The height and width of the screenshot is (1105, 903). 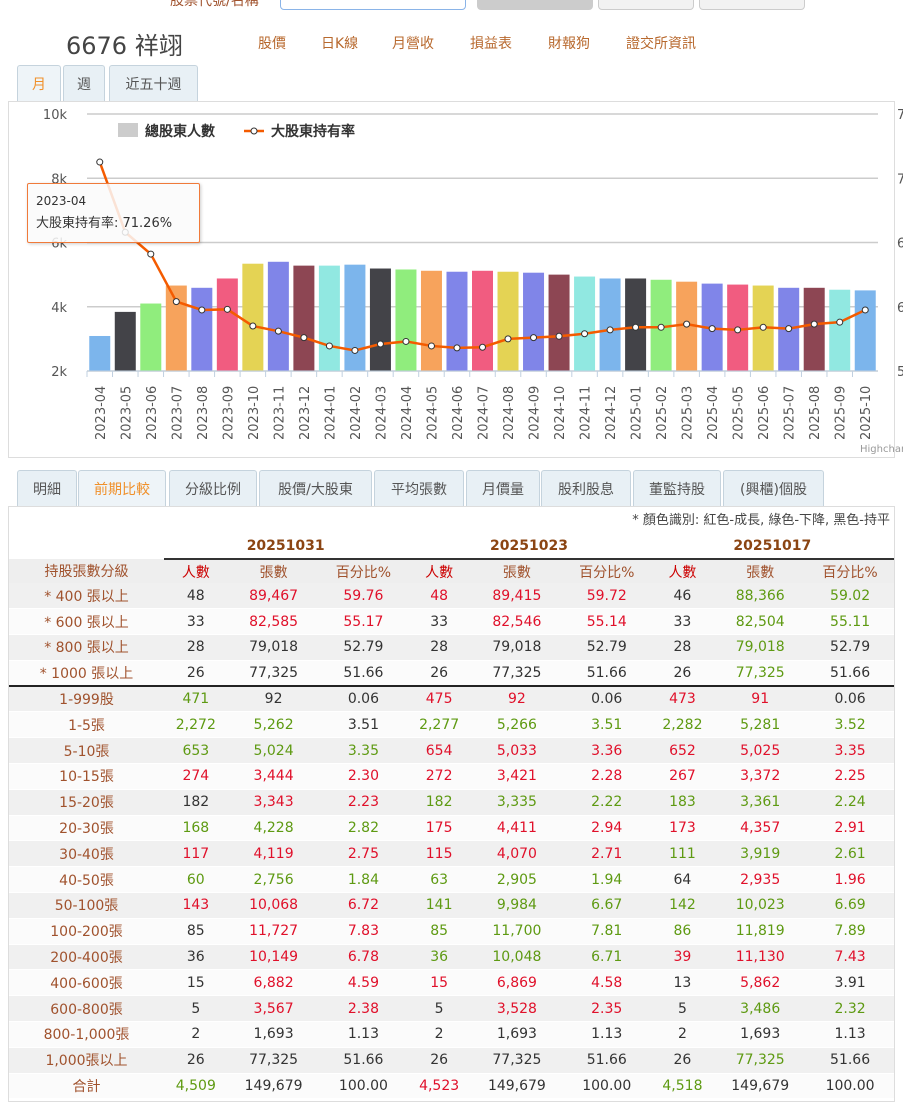 I want to click on table-cell: 51.66, so click(x=850, y=674).